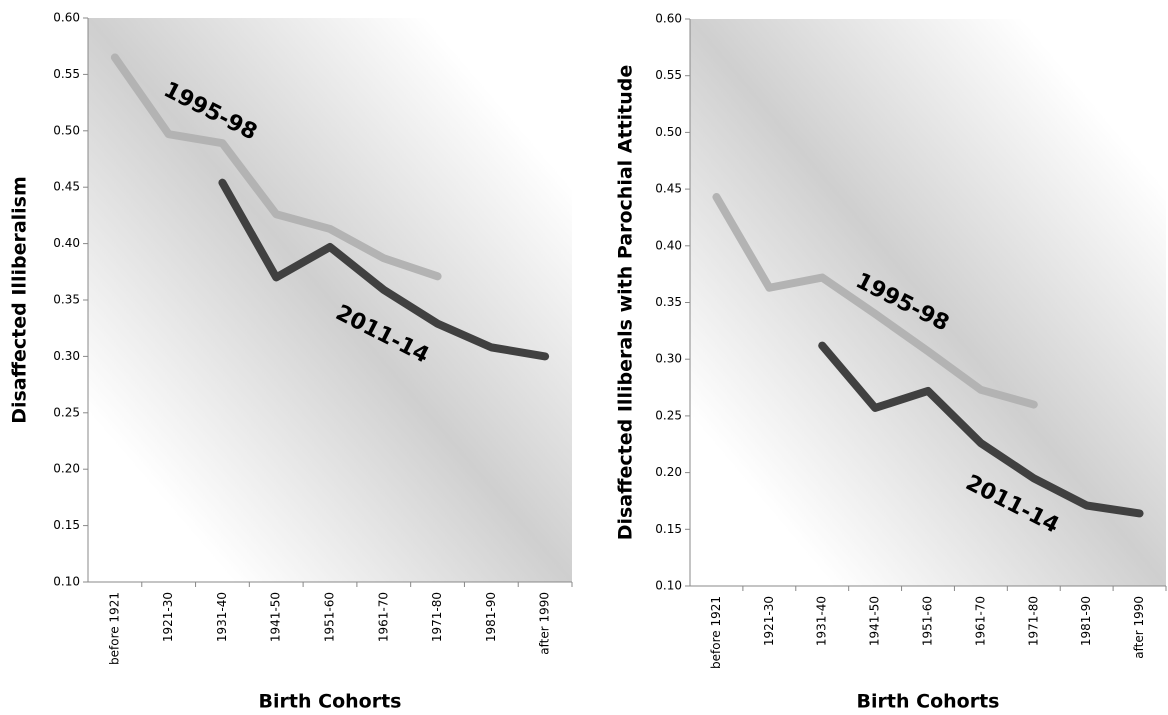 This screenshot has width=1168, height=715. I want to click on y-axis-title: Disaffected Illiberalism, so click(20, 300).